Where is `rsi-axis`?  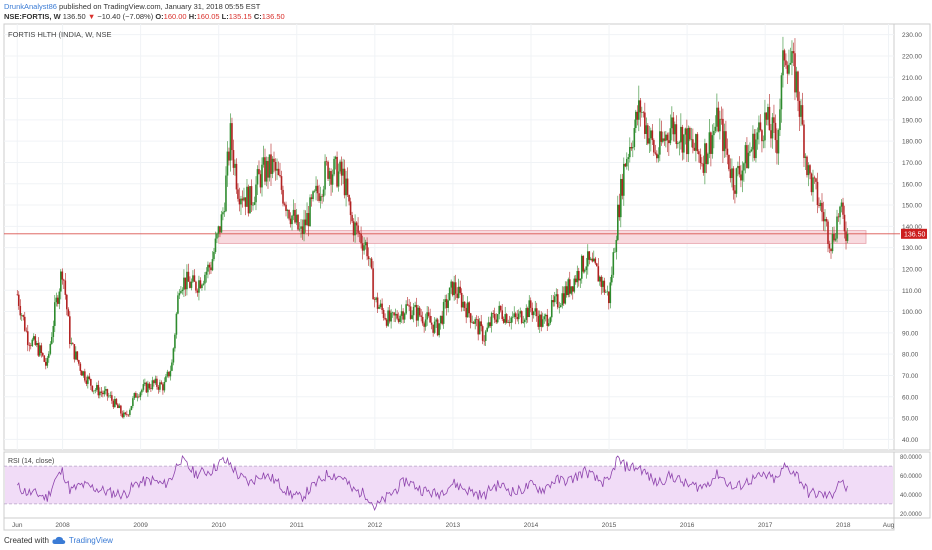
rsi-axis is located at coordinates (912, 485).